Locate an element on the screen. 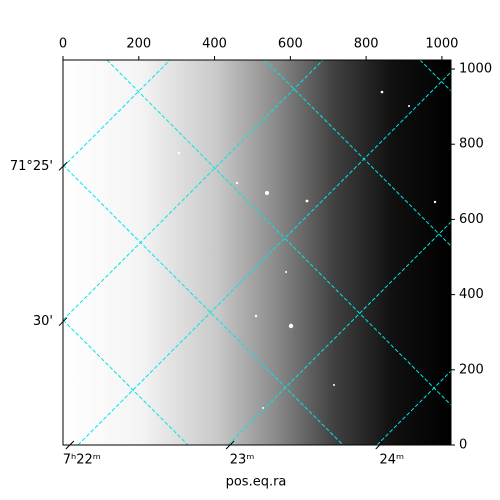  ra-tick-label: 24ᵐ is located at coordinates (391, 460).